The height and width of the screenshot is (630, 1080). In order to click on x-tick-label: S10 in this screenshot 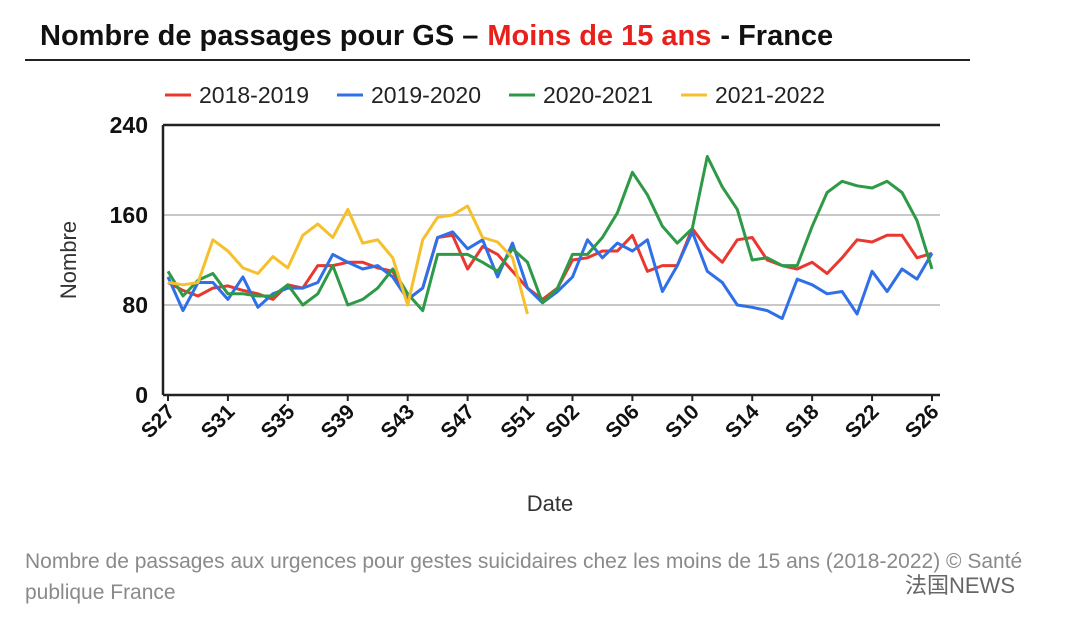, I will do `click(682, 421)`.